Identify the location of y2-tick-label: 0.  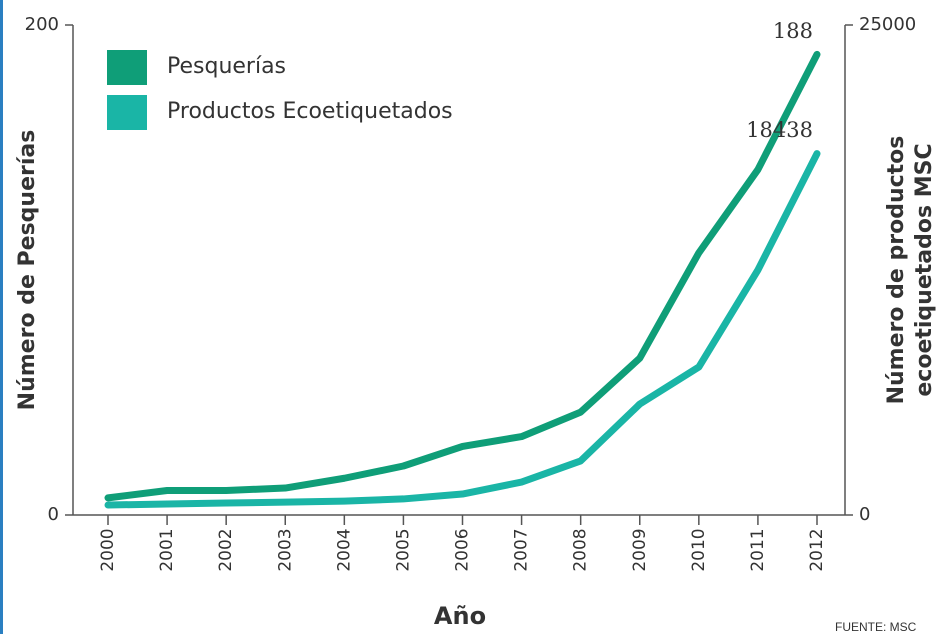
(864, 514).